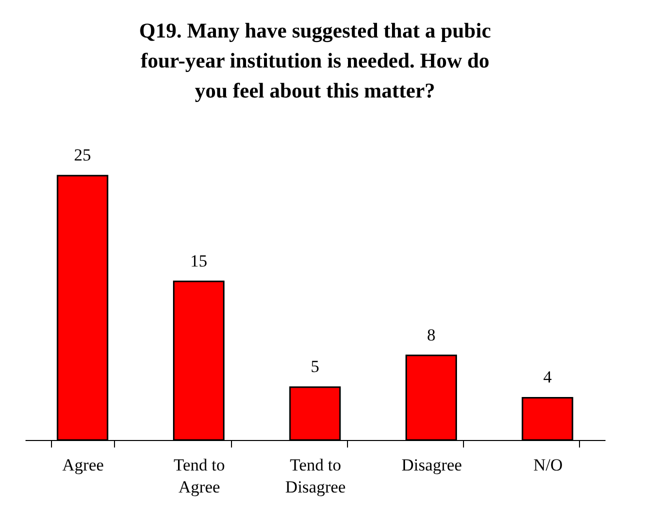 The height and width of the screenshot is (521, 651). What do you see at coordinates (83, 465) in the screenshot?
I see `x-tick-label: Agree` at bounding box center [83, 465].